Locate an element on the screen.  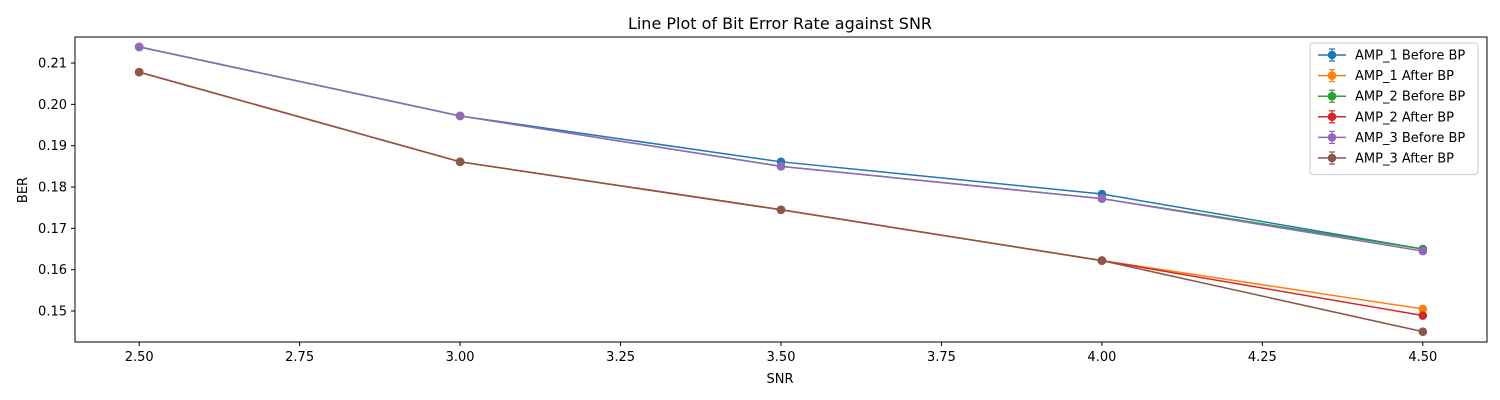
legend-box is located at coordinates (1394, 109).